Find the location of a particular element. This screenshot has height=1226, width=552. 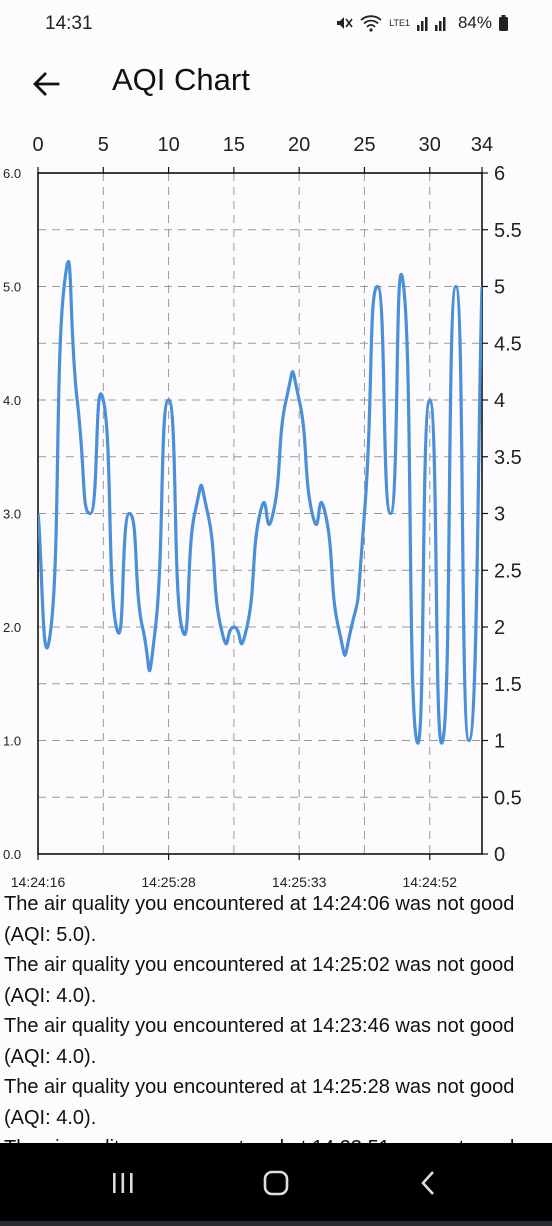

x-top-tick-label: 15 is located at coordinates (234, 145).